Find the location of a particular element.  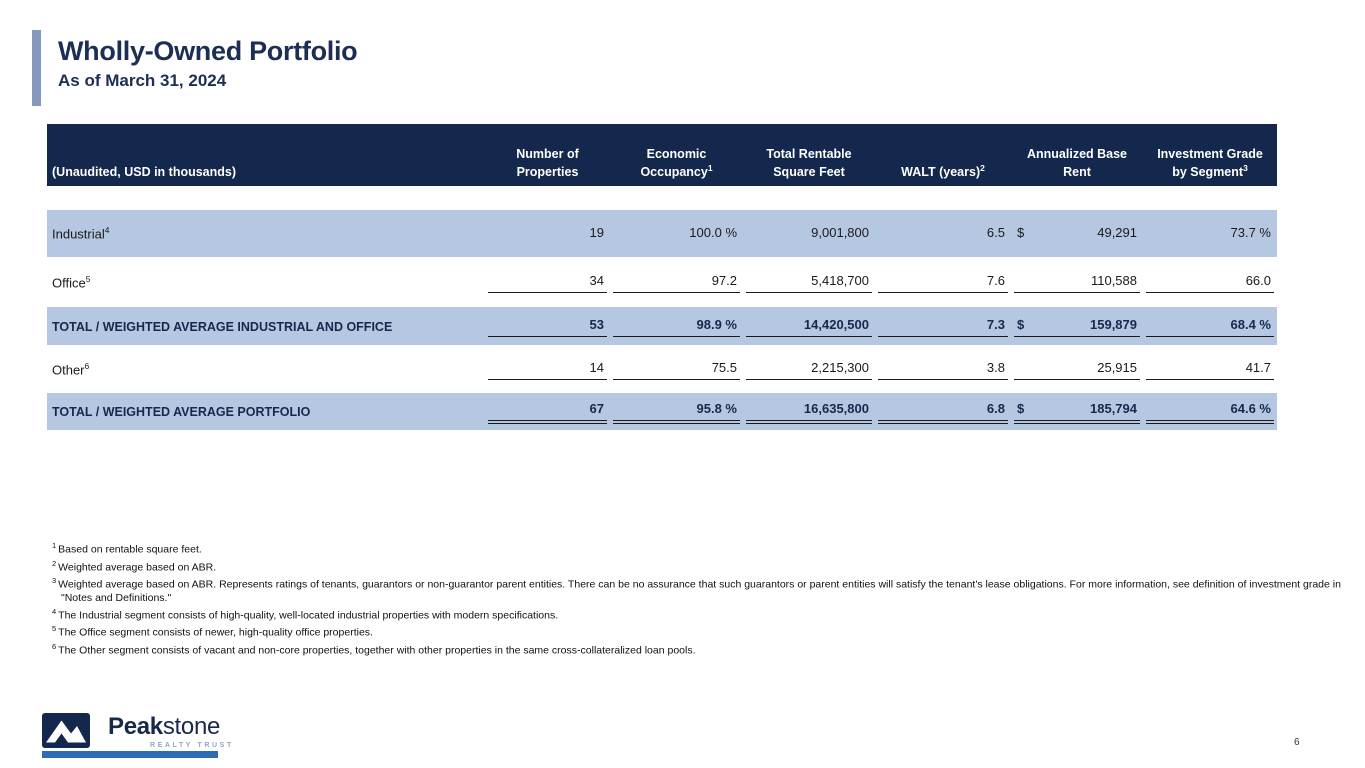

header-walt-years: WALT (years)2 is located at coordinates (943, 170).